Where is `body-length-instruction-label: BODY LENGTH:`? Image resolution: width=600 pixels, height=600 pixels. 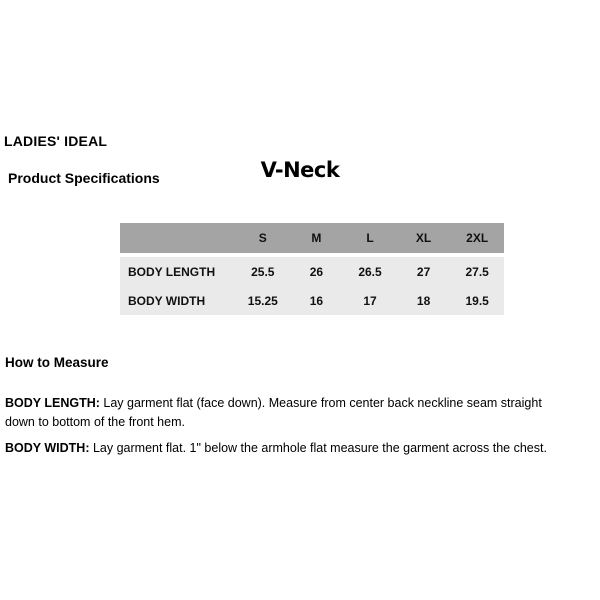 body-length-instruction-label: BODY LENGTH: is located at coordinates (52, 403).